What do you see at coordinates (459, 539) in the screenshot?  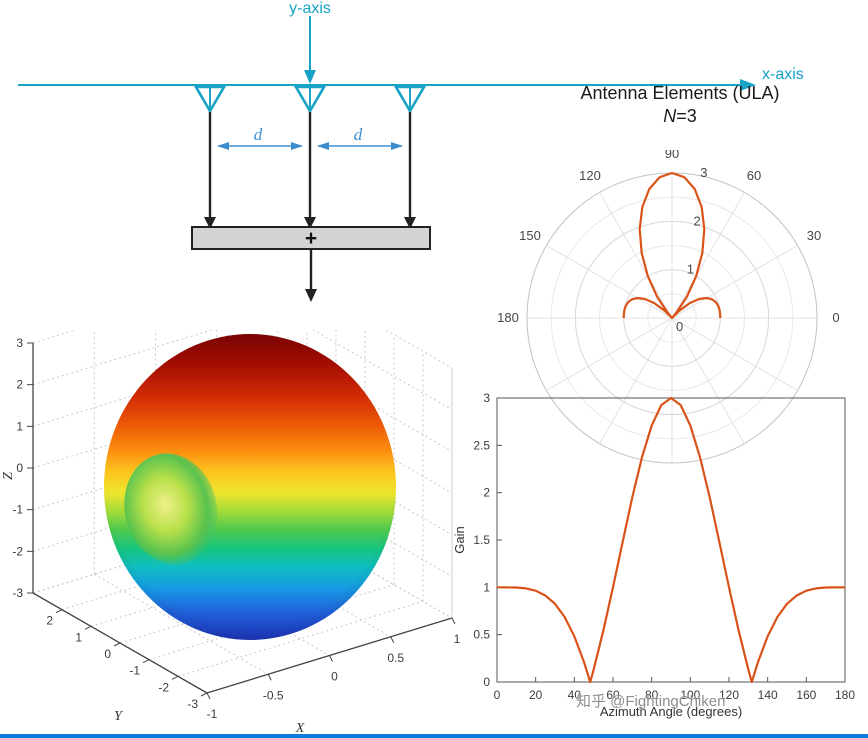 I see `gain-axis-title: Gain` at bounding box center [459, 539].